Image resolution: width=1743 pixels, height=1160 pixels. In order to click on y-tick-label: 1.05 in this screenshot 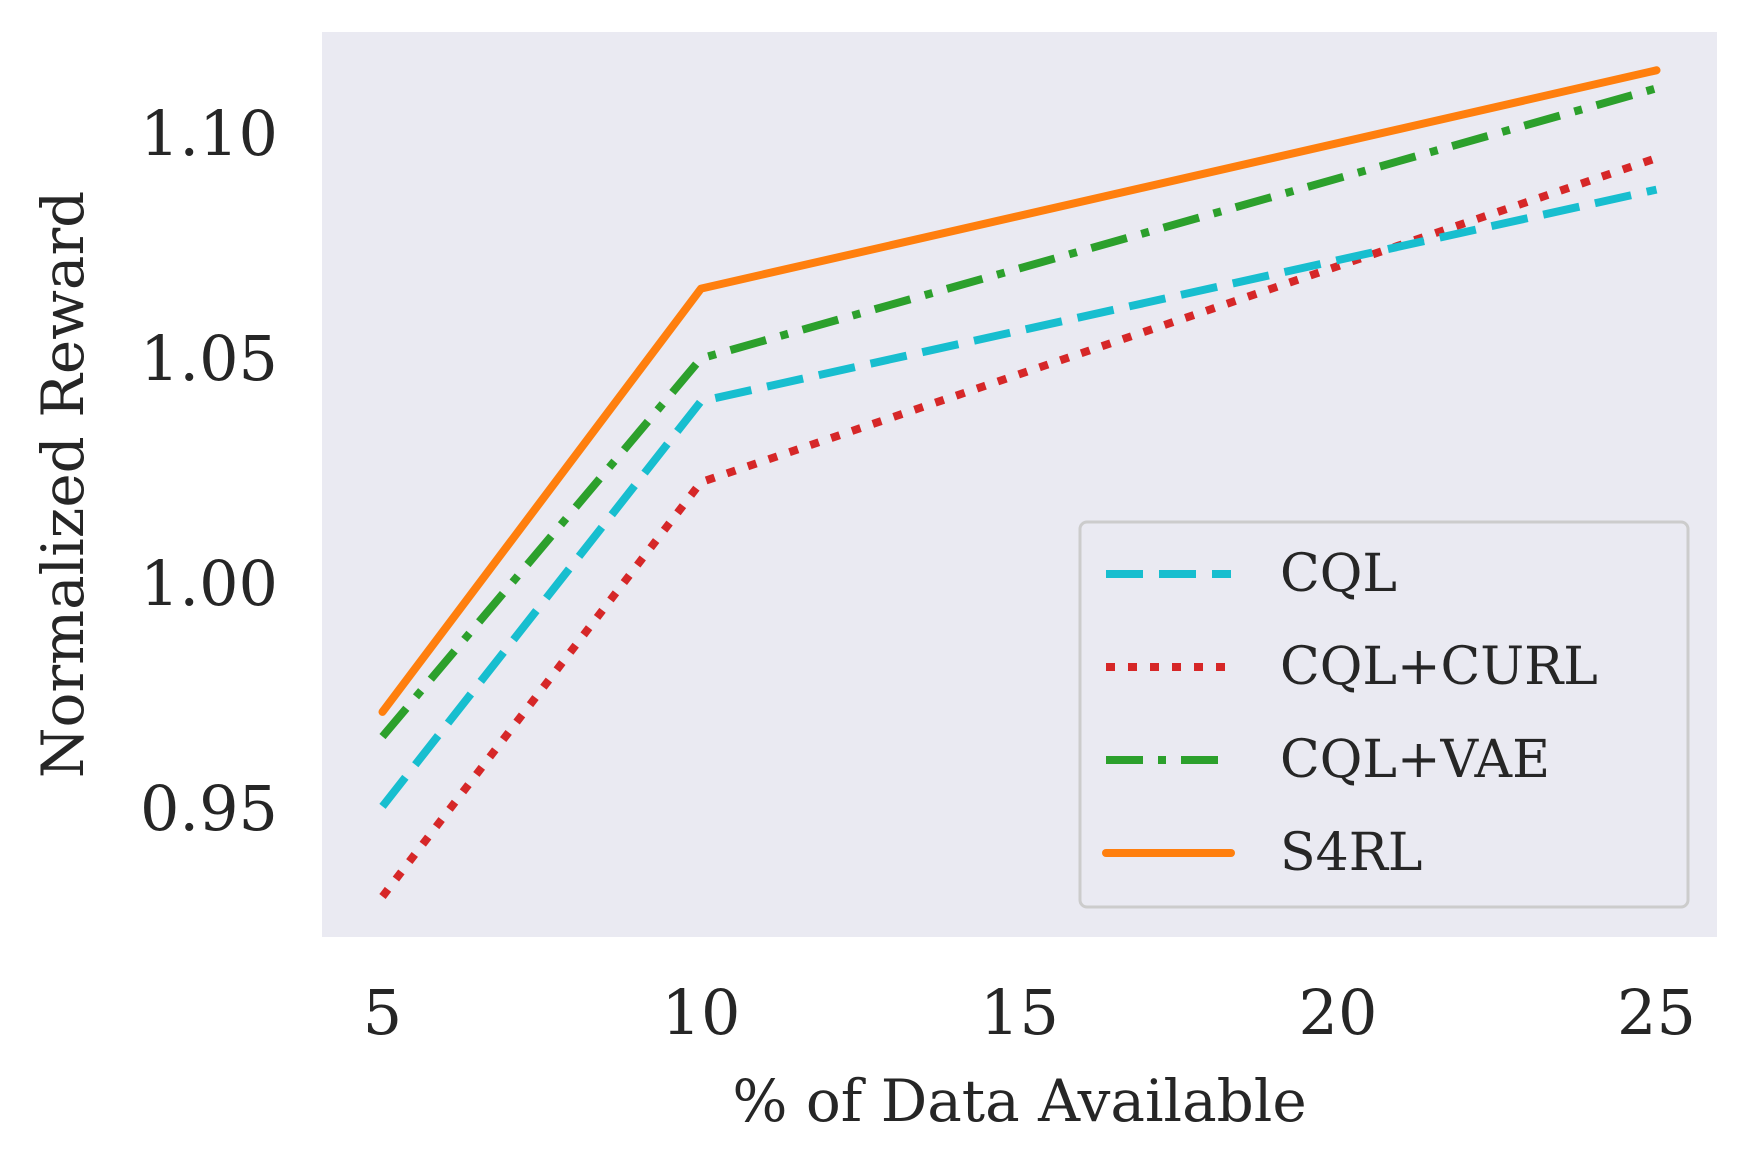, I will do `click(209, 358)`.